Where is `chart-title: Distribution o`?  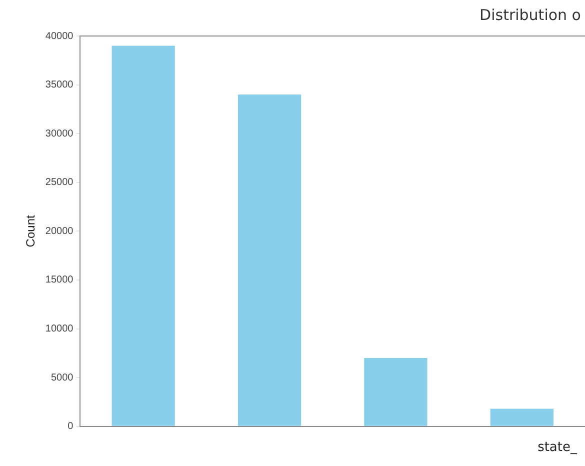 chart-title: Distribution o is located at coordinates (530, 15).